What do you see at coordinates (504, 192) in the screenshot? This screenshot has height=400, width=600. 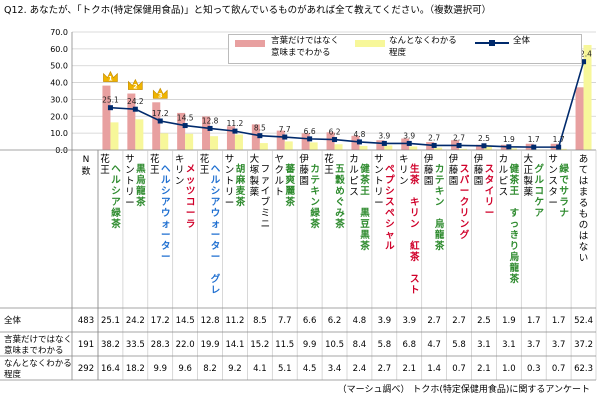 I see `category-maker-label: ス` at bounding box center [504, 192].